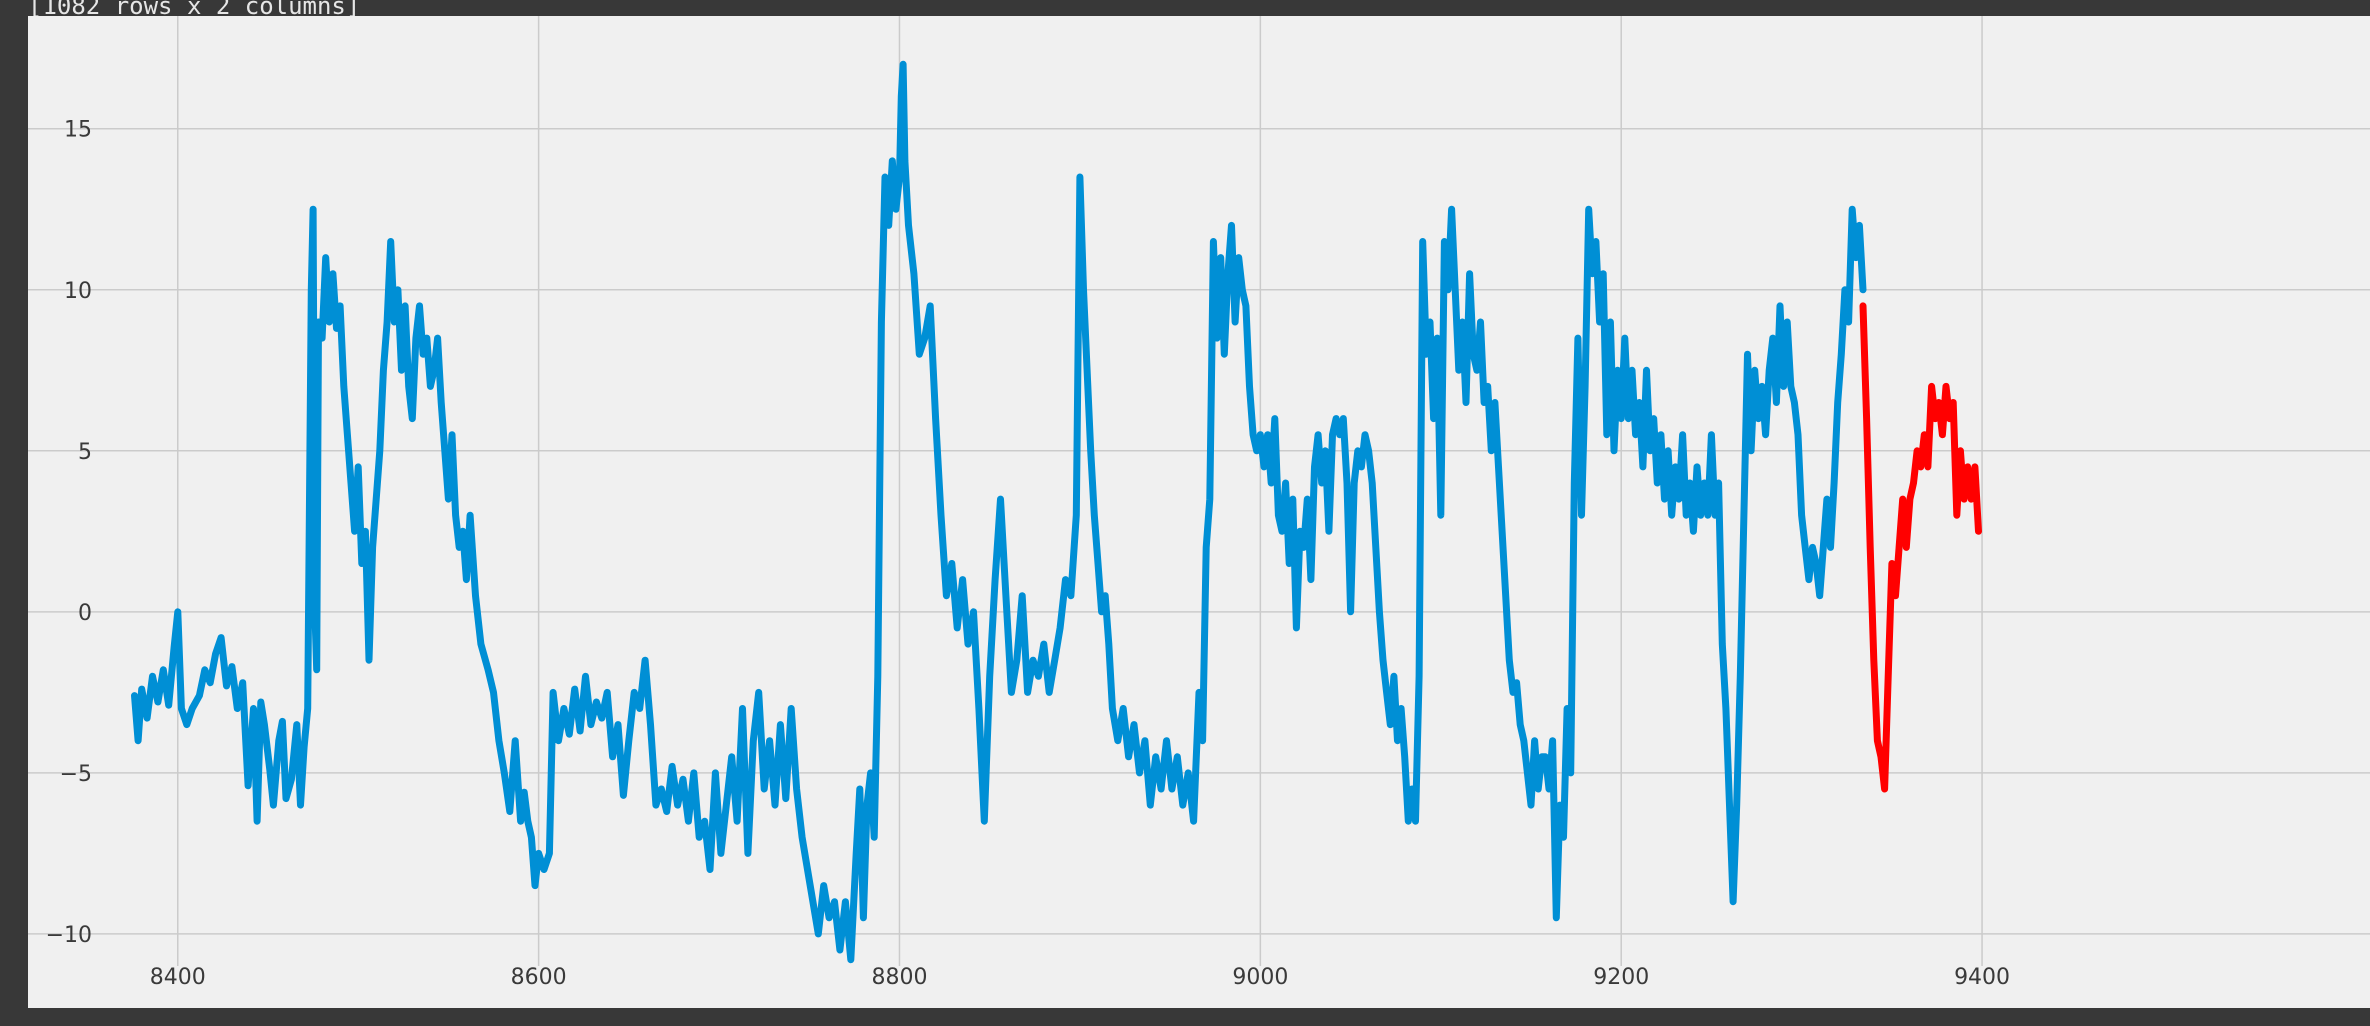  What do you see at coordinates (78, 291) in the screenshot?
I see `y-tick-label: 10` at bounding box center [78, 291].